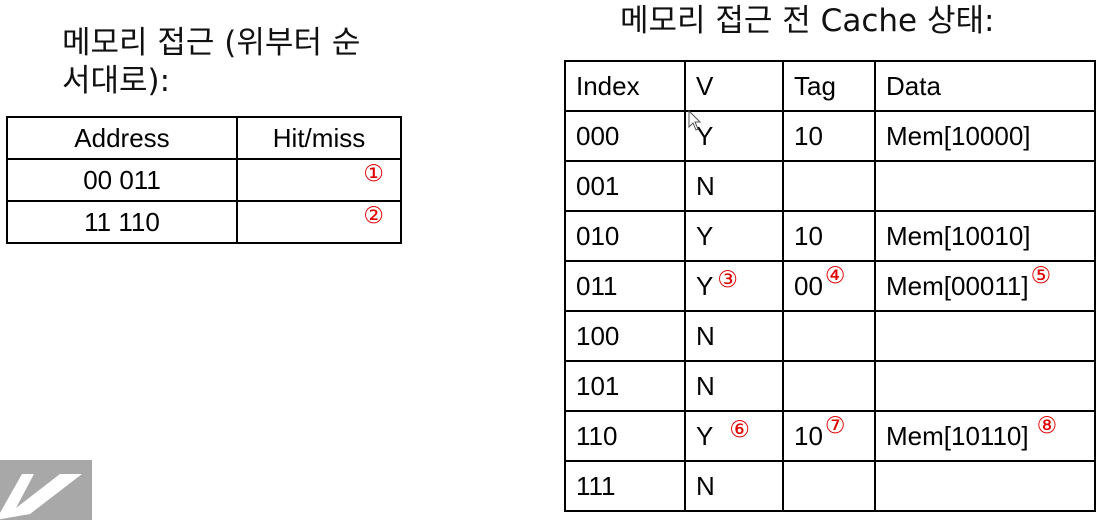 The width and height of the screenshot is (1115, 520). What do you see at coordinates (957, 435) in the screenshot?
I see `data-value: Mem[10110]` at bounding box center [957, 435].